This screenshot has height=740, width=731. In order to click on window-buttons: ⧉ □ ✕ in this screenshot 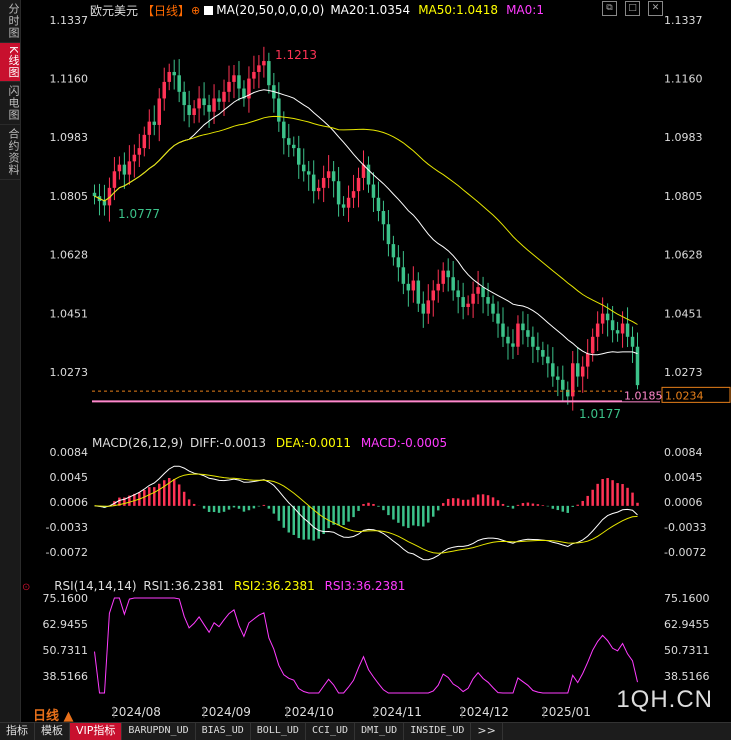, I will do `click(628, 8)`.